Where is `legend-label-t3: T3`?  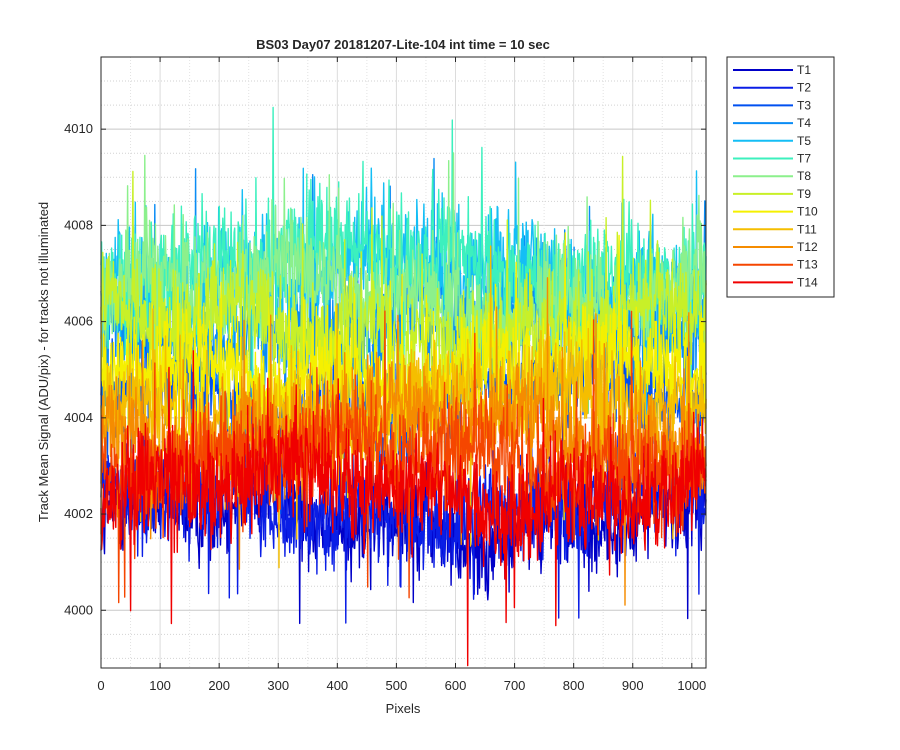
legend-label-t3: T3 is located at coordinates (804, 105).